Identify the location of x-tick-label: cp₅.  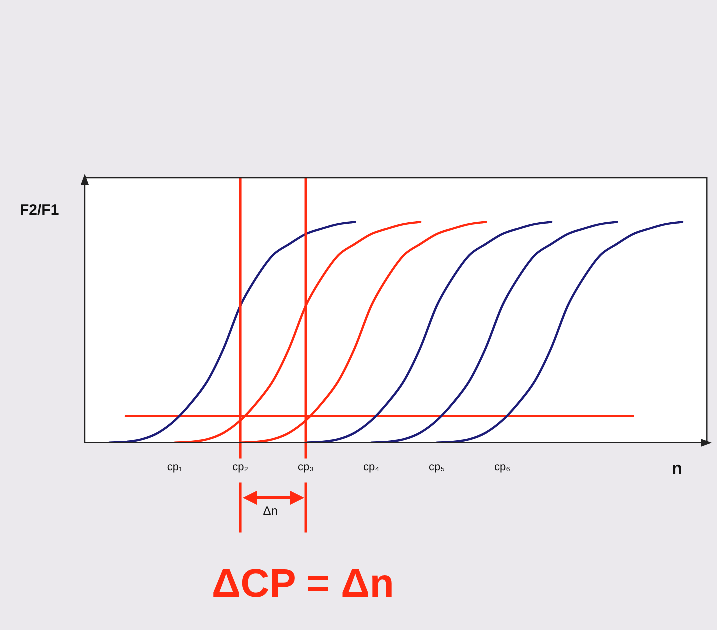
(437, 467).